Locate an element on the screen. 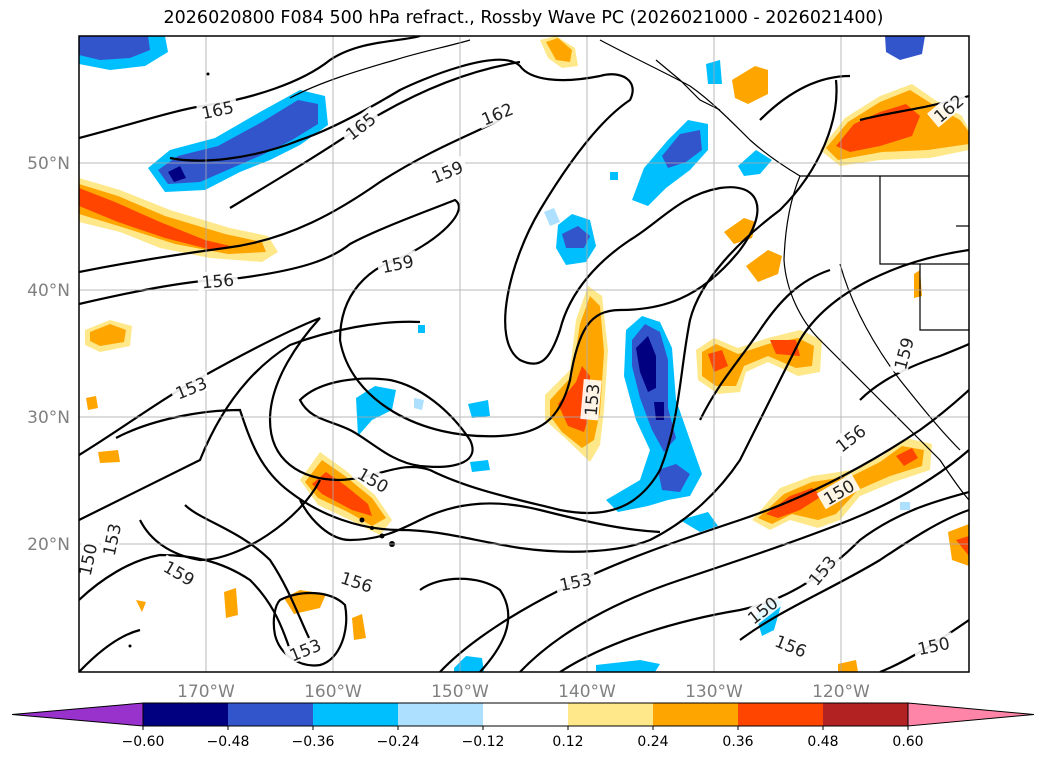 This screenshot has height=765, width=1047. lon-label-140w: 140°W is located at coordinates (587, 692).